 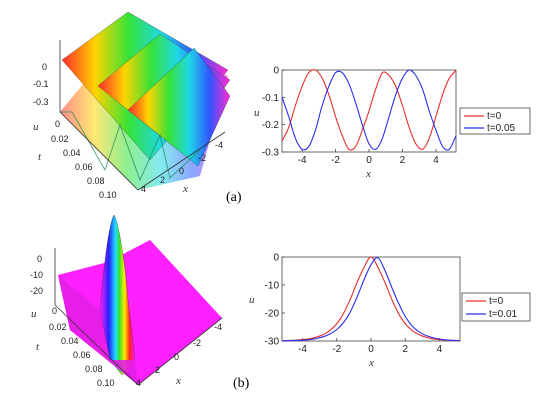 I want to click on plot-b-frame, so click(x=371, y=299).